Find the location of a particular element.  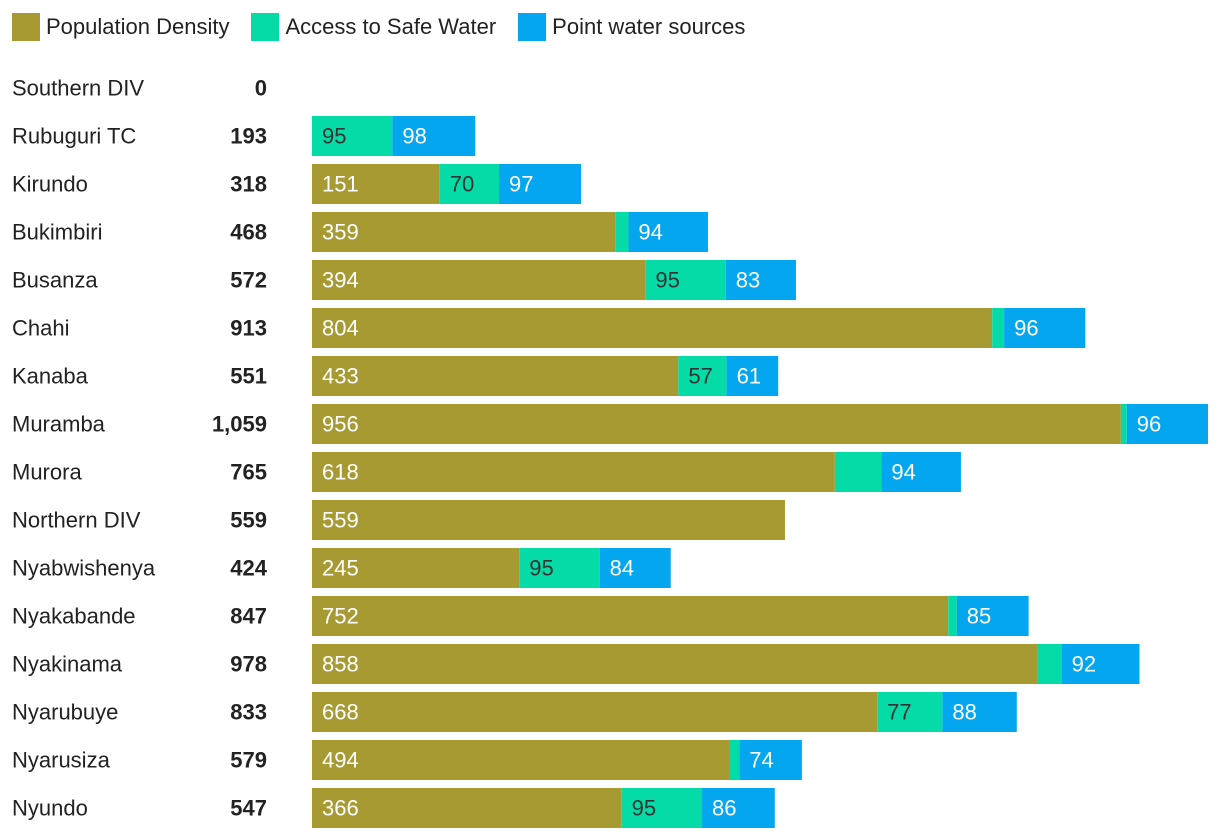

category-label: Kirundo is located at coordinates (50, 184).